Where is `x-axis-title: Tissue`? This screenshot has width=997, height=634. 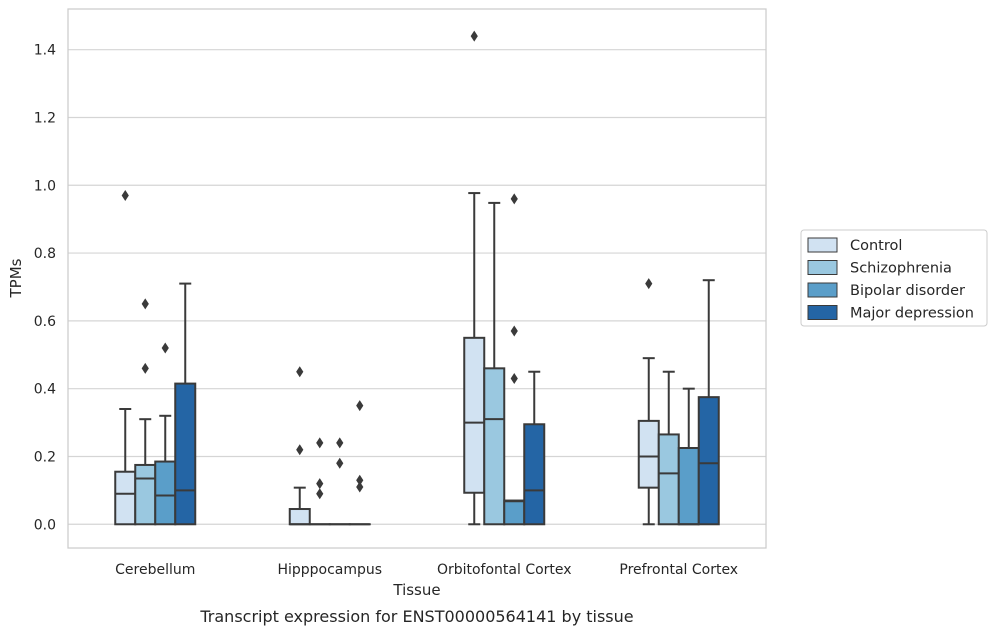 x-axis-title: Tissue is located at coordinates (416, 590).